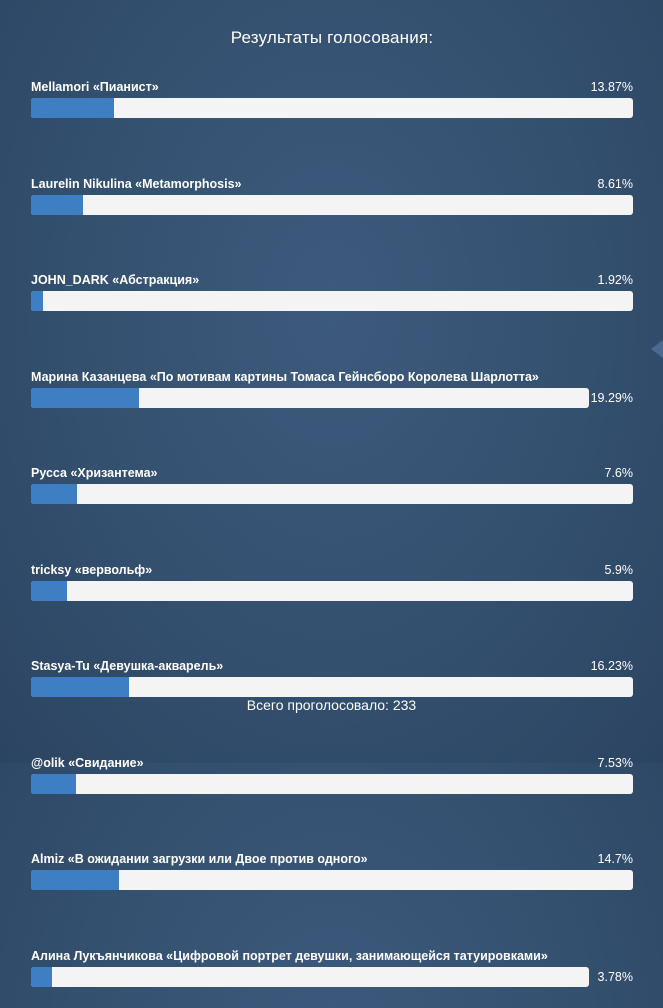  I want to click on poll-option-percent: 5.9%, so click(619, 570).